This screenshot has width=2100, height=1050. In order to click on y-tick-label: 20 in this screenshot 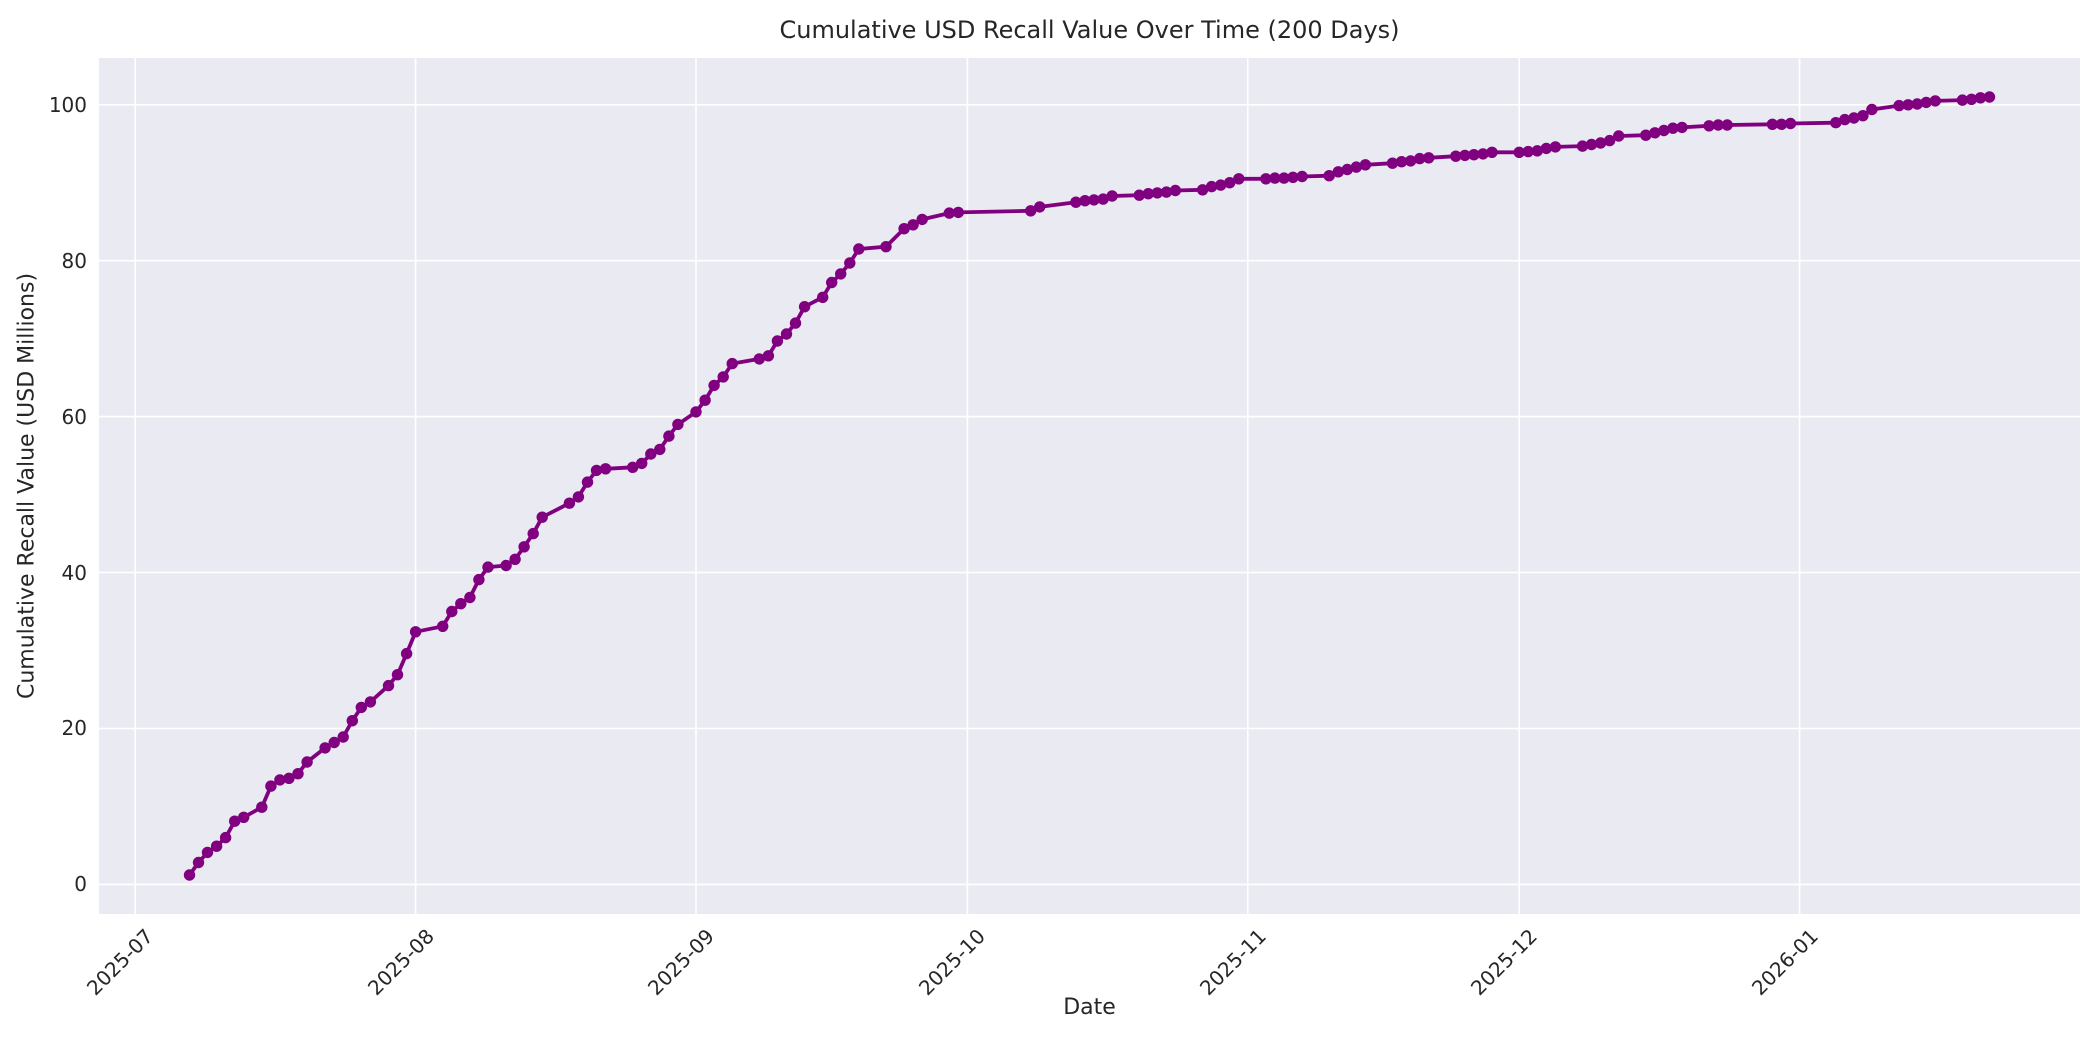, I will do `click(74, 728)`.